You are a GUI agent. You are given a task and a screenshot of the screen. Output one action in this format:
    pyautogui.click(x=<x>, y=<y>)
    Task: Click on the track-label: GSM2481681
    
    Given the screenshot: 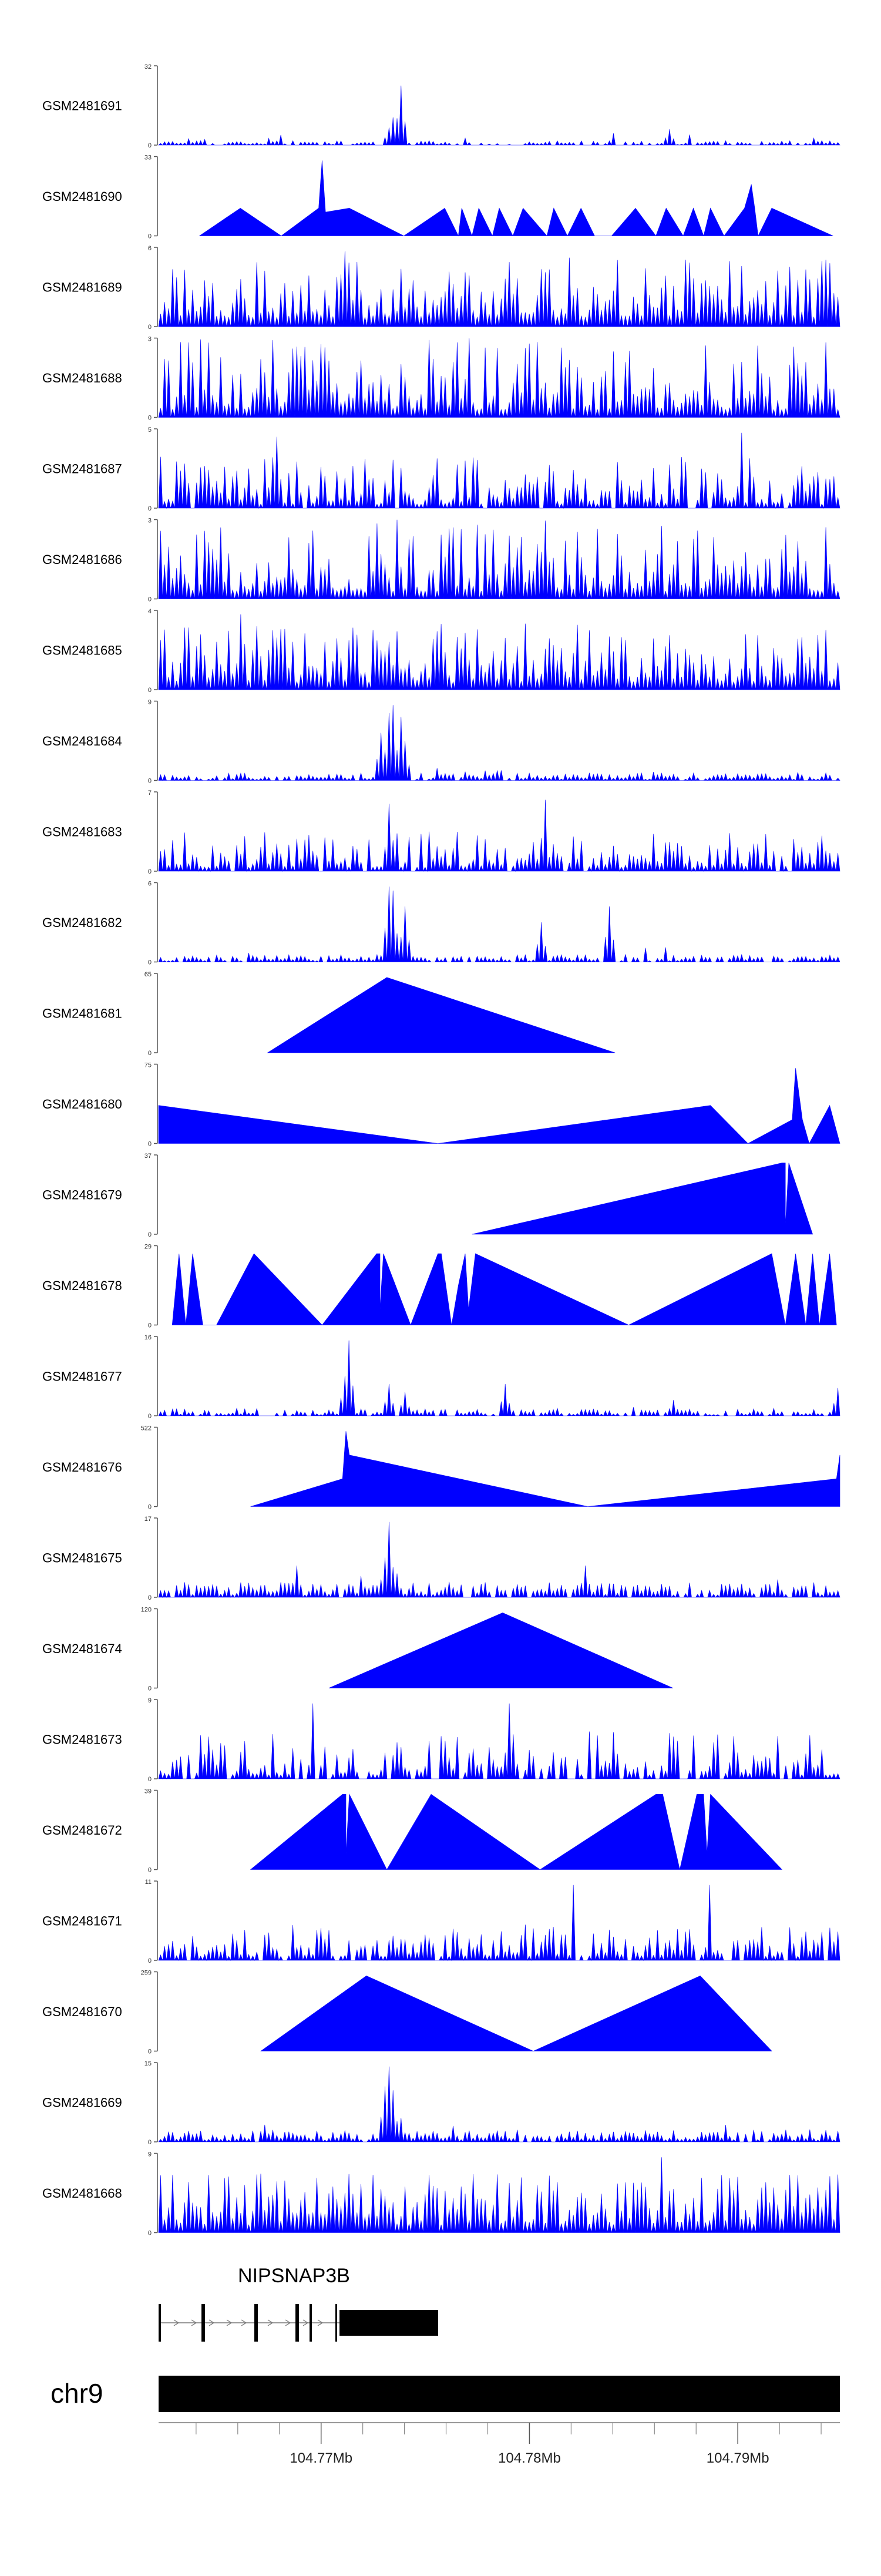 What is the action you would take?
    pyautogui.click(x=82, y=1014)
    